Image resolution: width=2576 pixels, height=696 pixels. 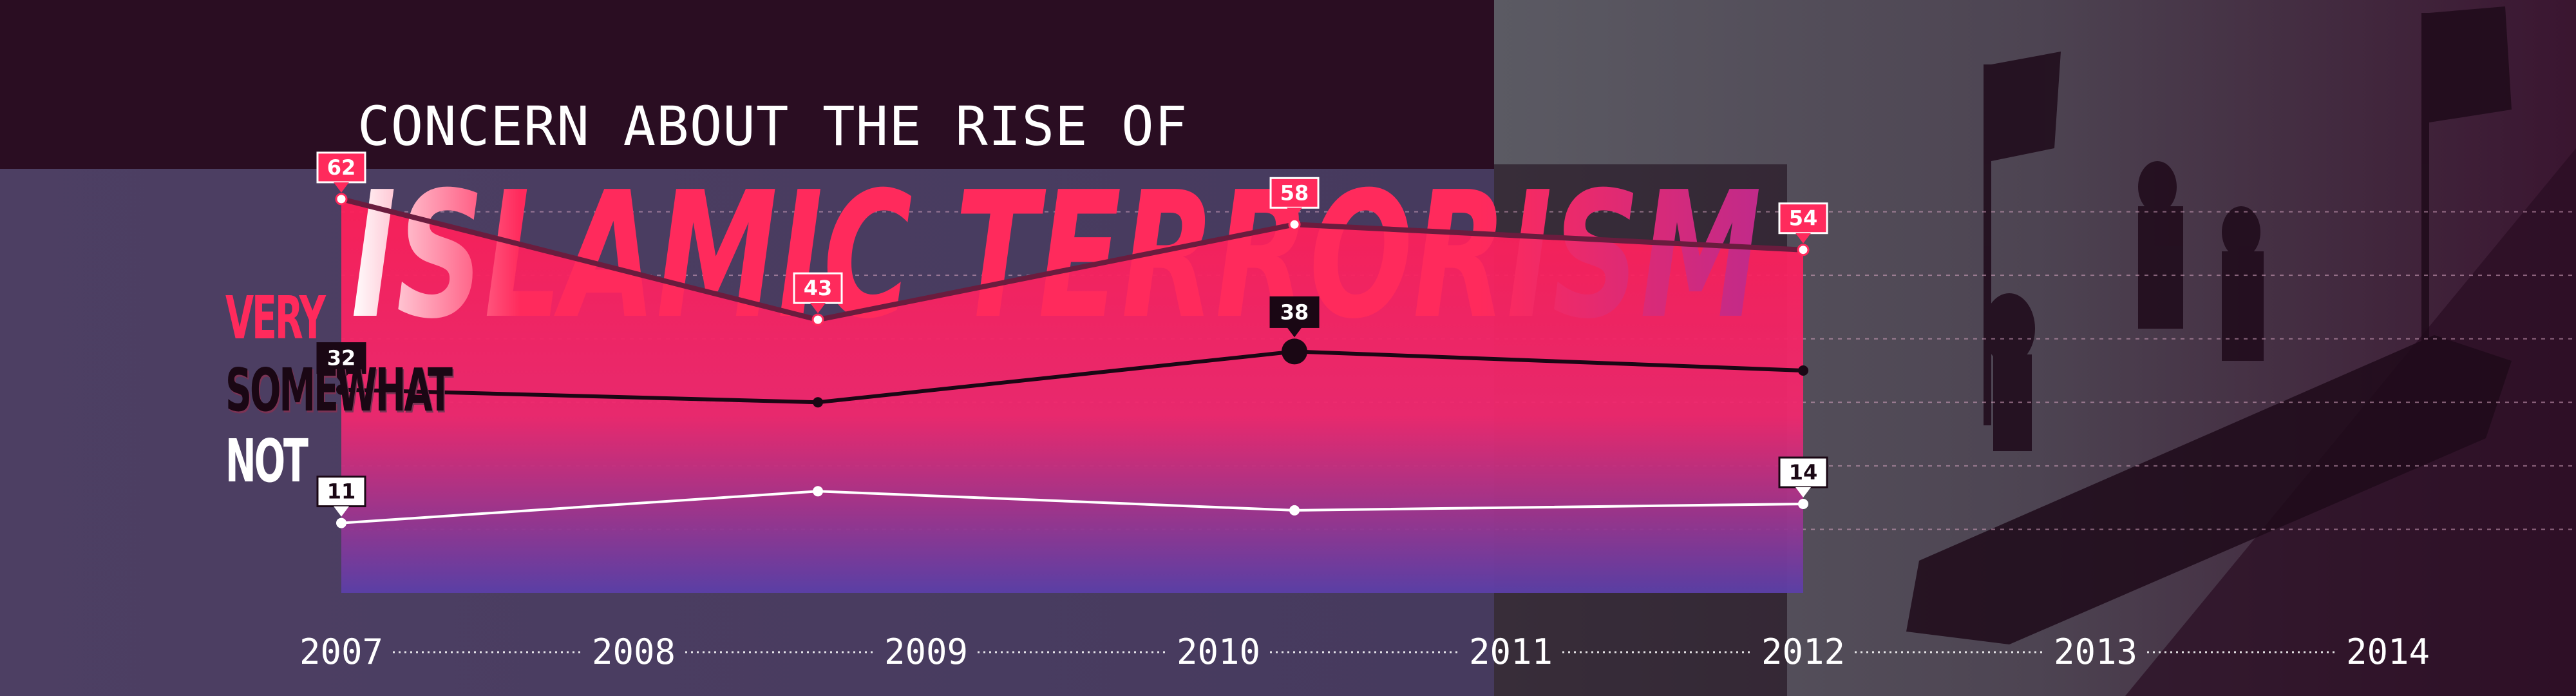 I want to click on not-data-label: 14, so click(x=1803, y=477).